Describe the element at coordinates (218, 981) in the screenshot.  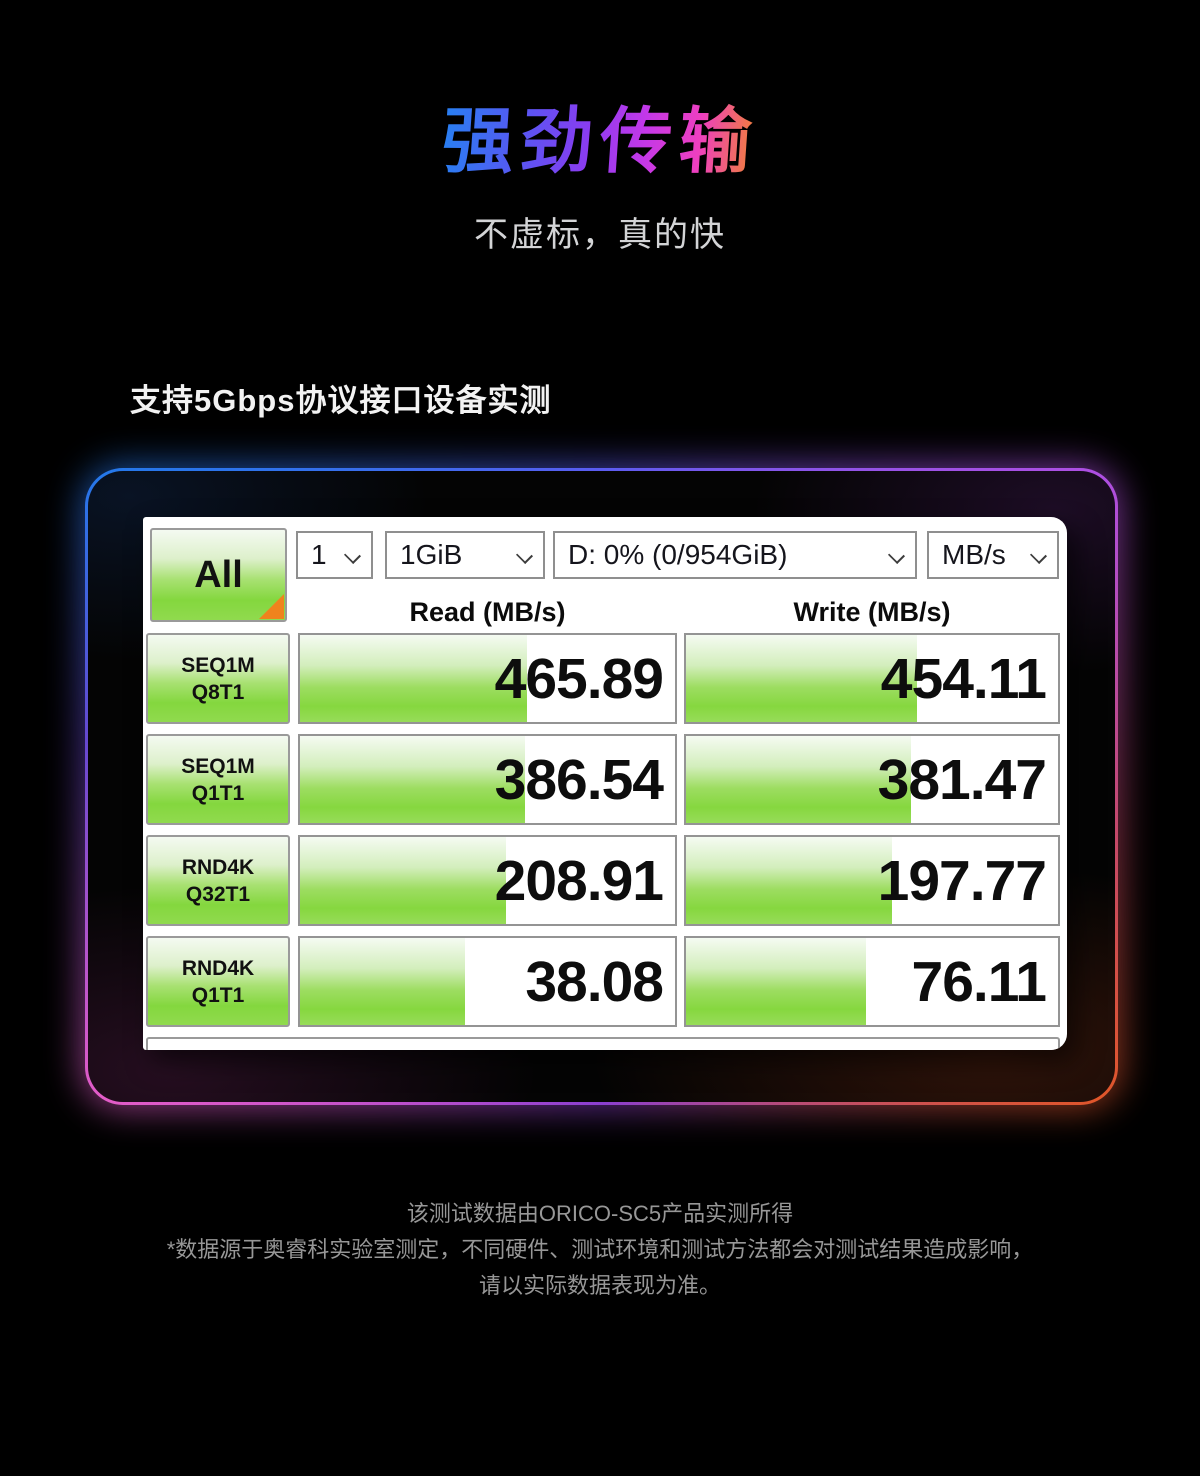
I see `rnd4k-q1t1-test-button: RND4K Q1T1` at that location.